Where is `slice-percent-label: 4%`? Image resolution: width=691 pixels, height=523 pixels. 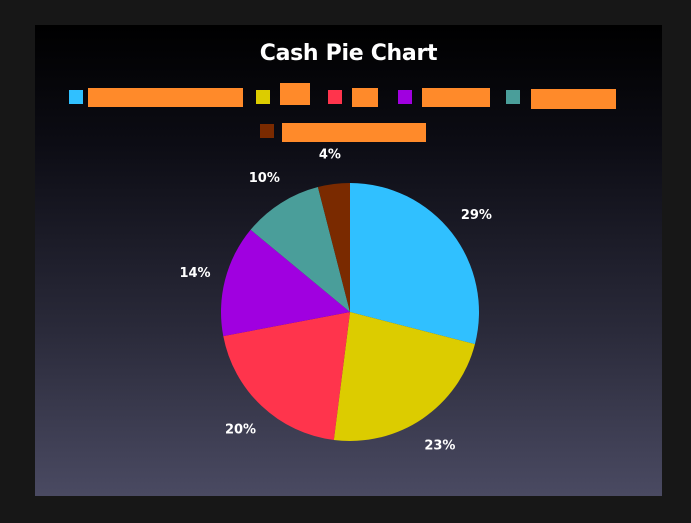 slice-percent-label: 4% is located at coordinates (330, 154).